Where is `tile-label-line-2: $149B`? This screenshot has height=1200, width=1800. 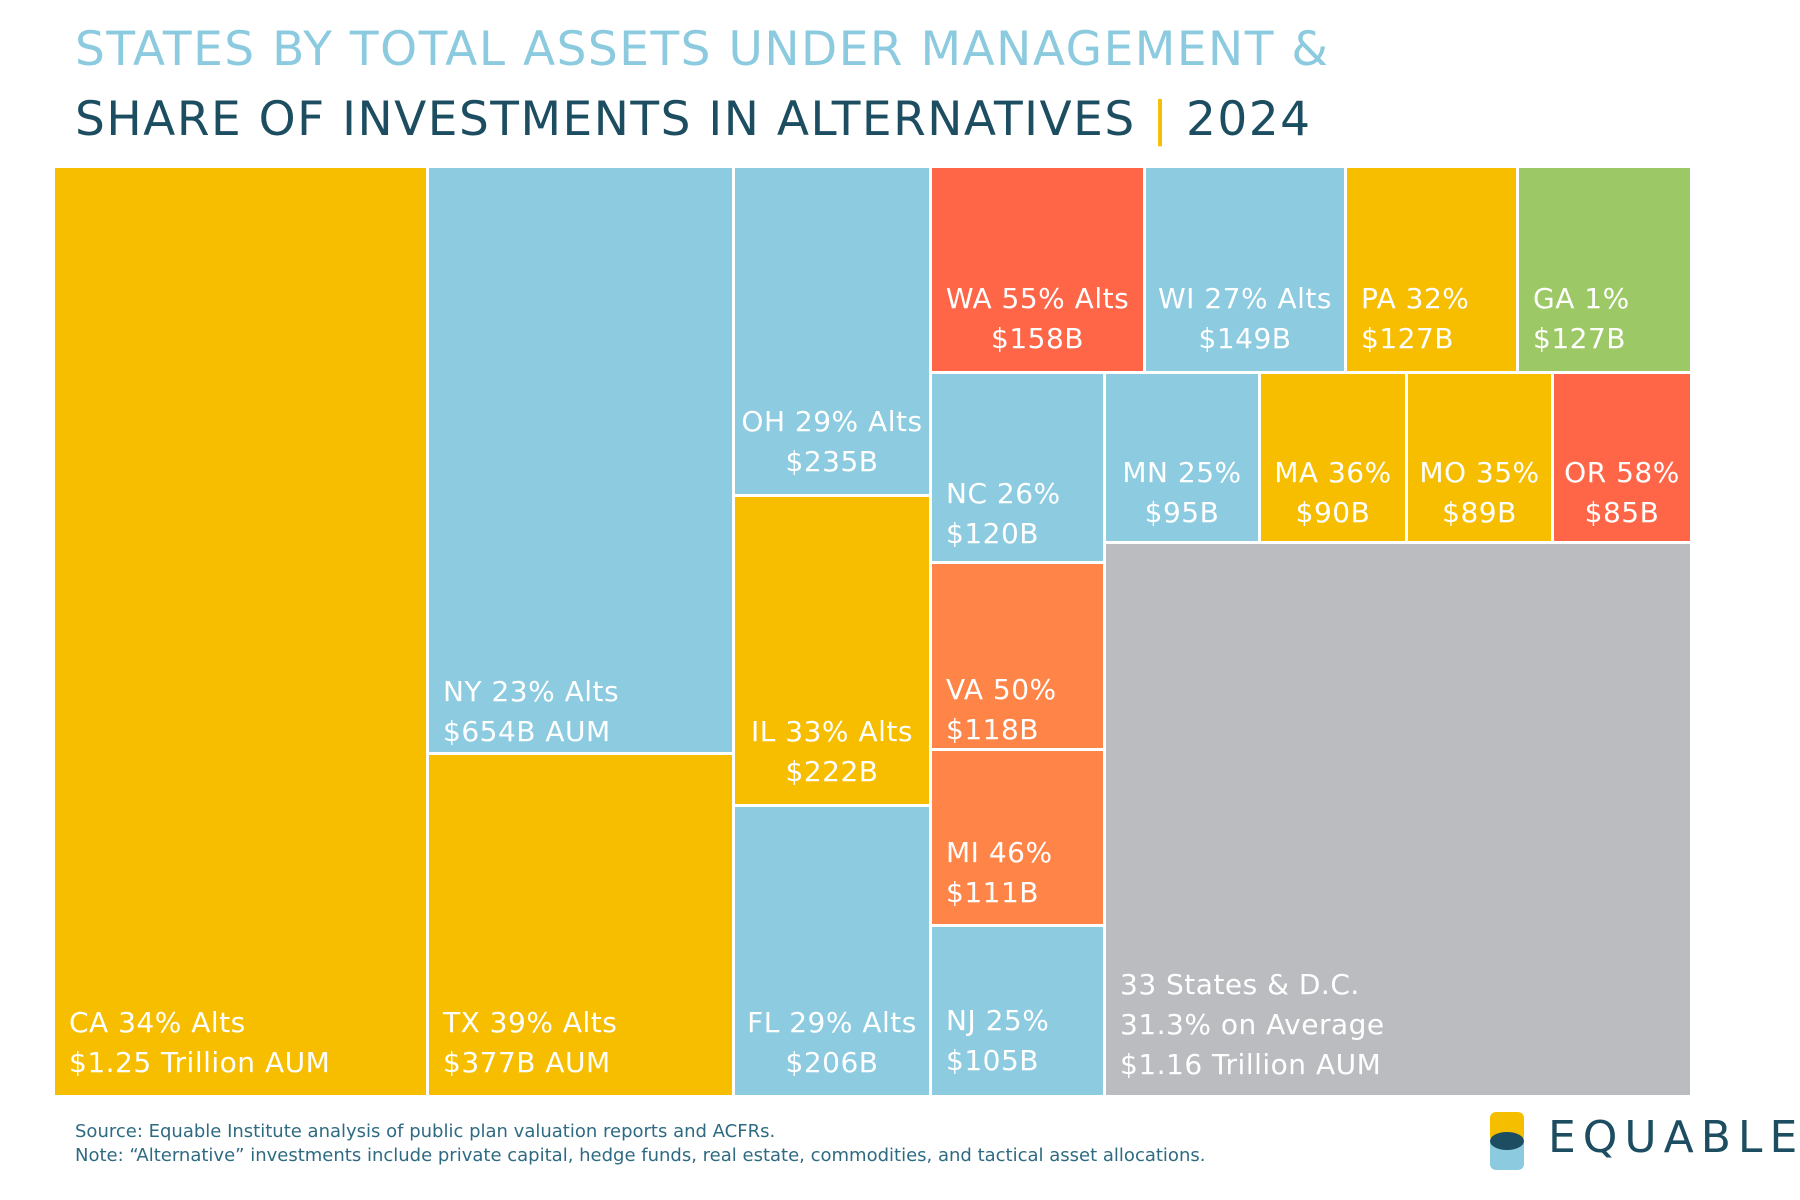
tile-label-line-2: $149B is located at coordinates (1245, 338).